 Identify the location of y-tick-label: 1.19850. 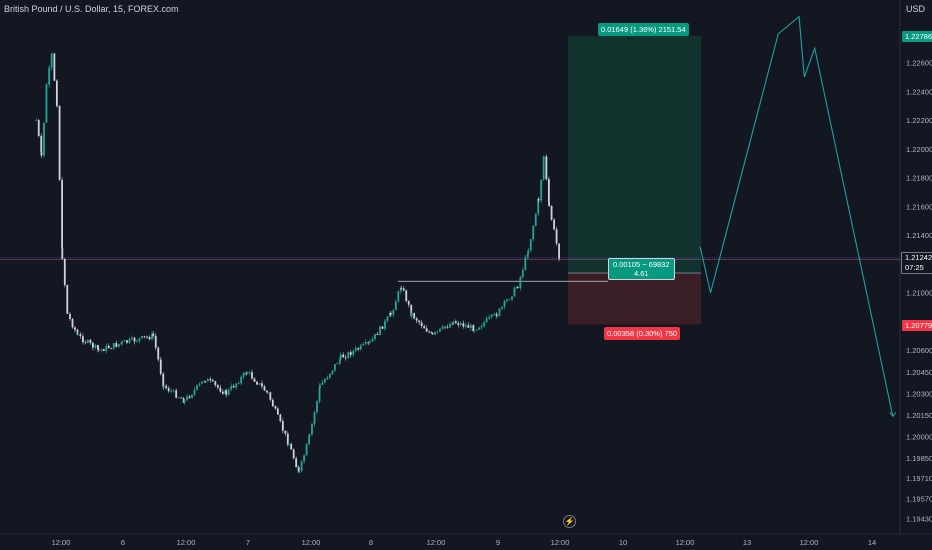
(919, 458).